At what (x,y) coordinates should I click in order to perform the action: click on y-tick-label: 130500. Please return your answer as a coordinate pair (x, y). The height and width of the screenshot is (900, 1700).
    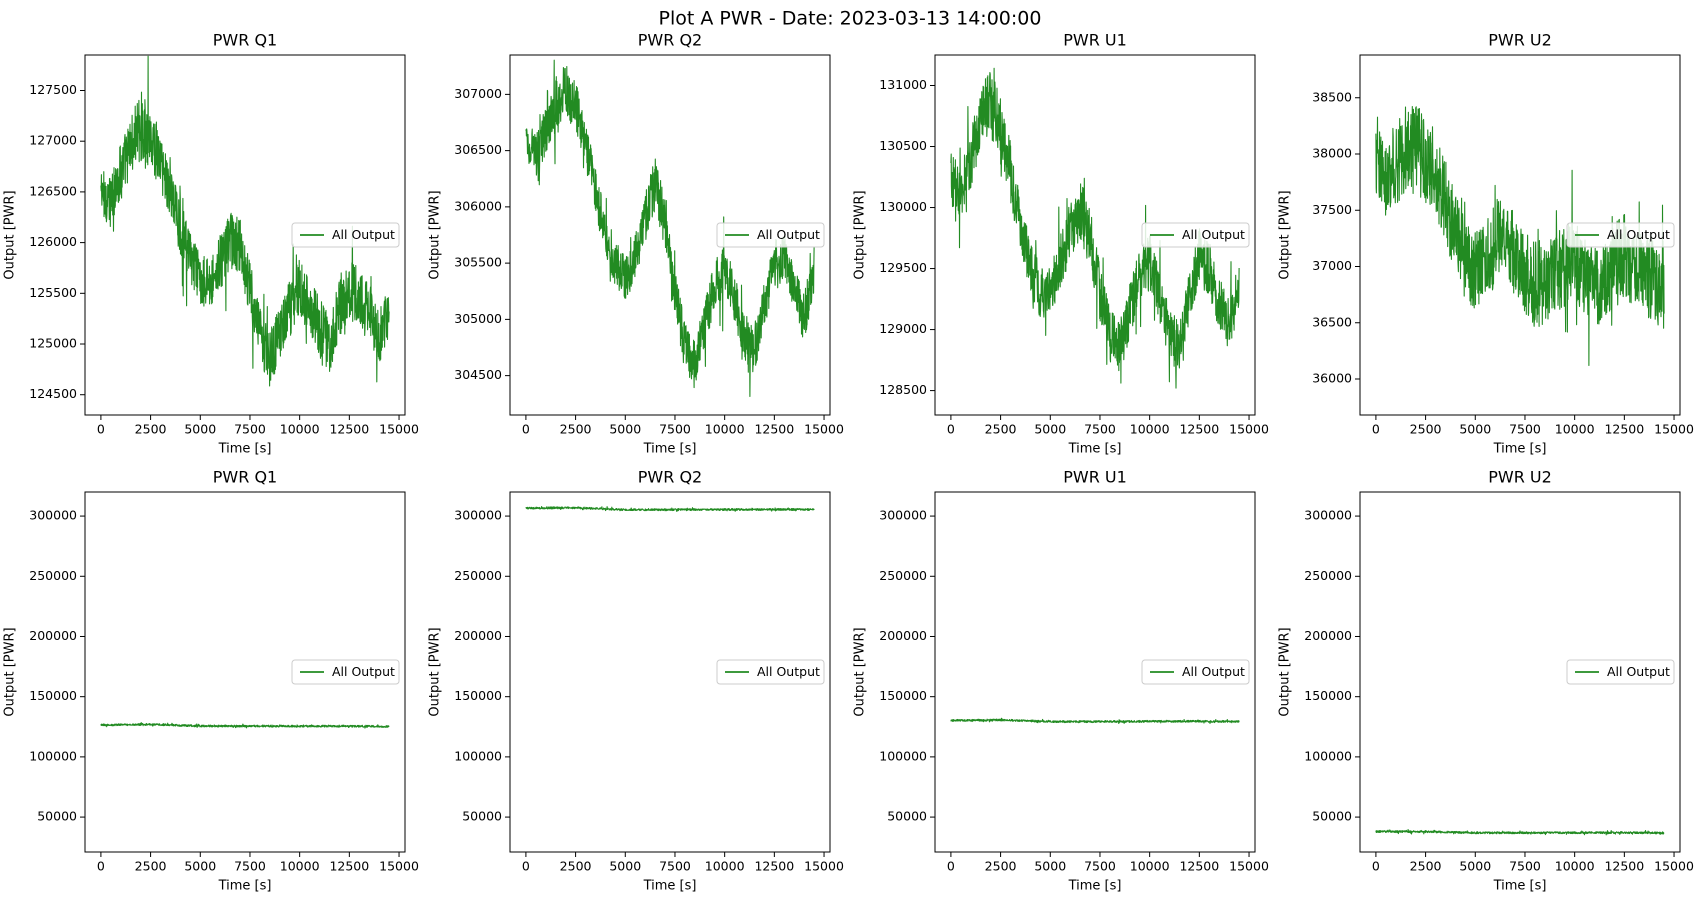
    Looking at the image, I should click on (903, 145).